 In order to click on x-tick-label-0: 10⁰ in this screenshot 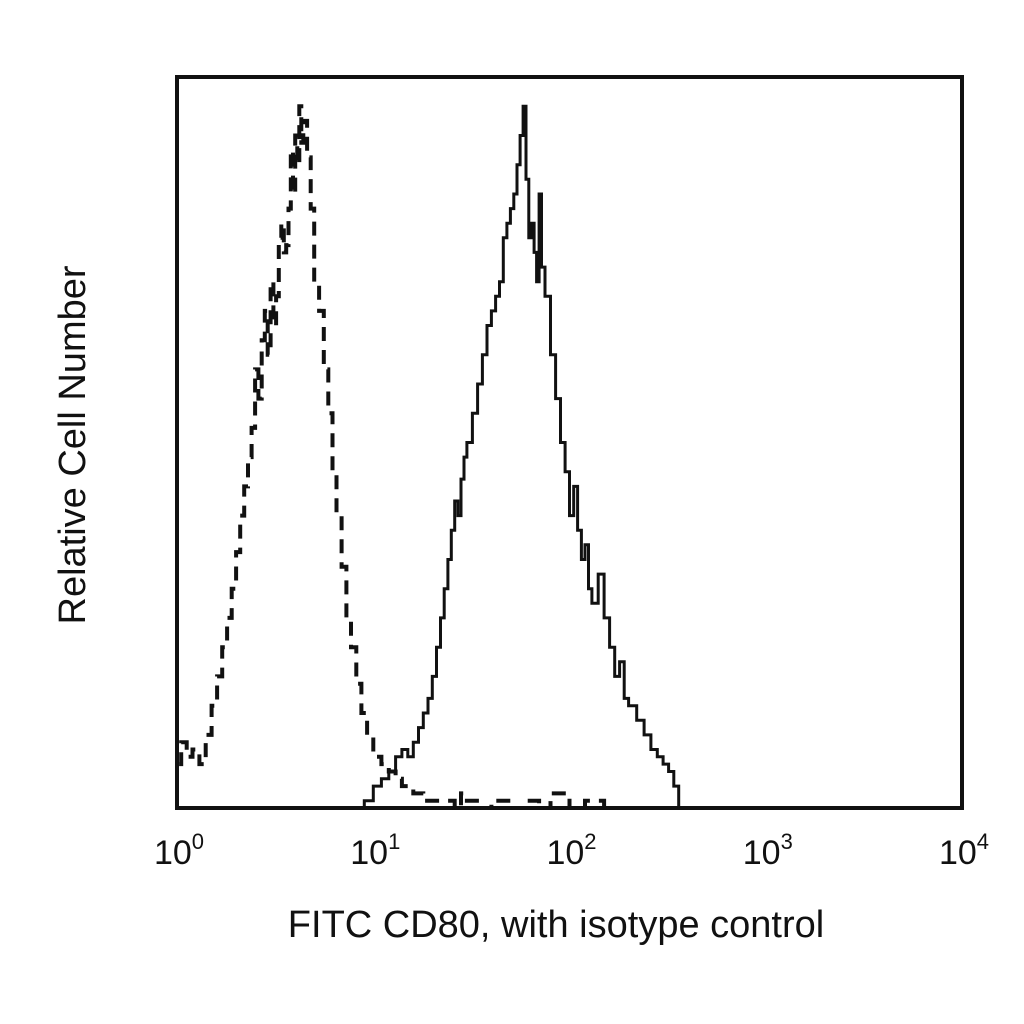, I will do `click(179, 850)`.